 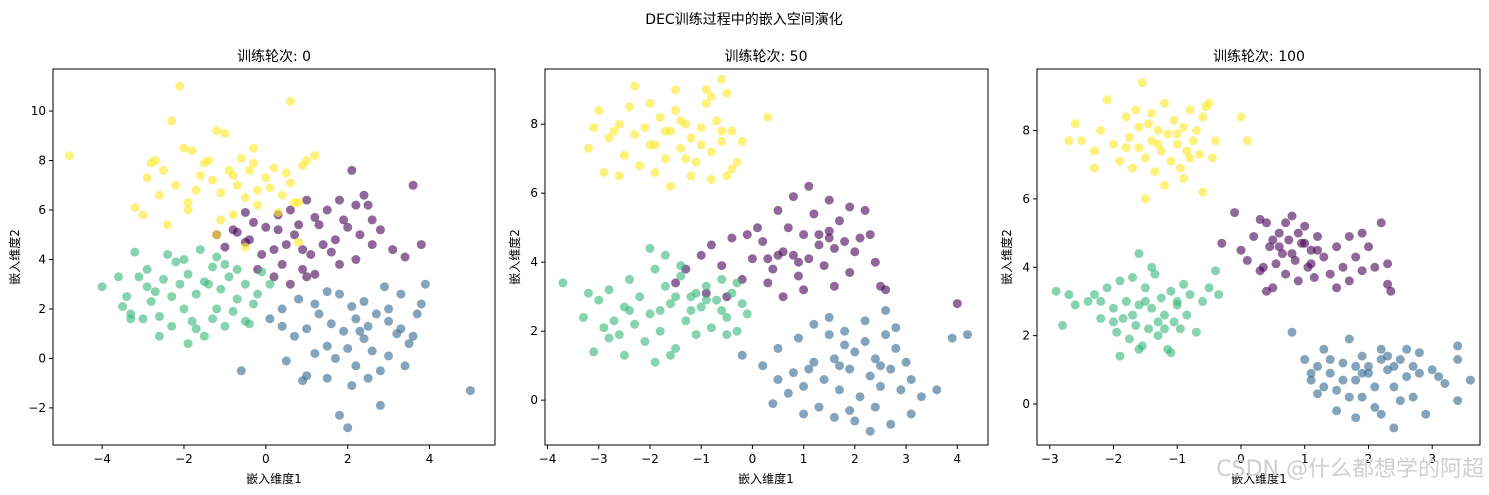 I want to click on subplot-2-y-axis: 0 2 4 6 8, so click(x=1029, y=267).